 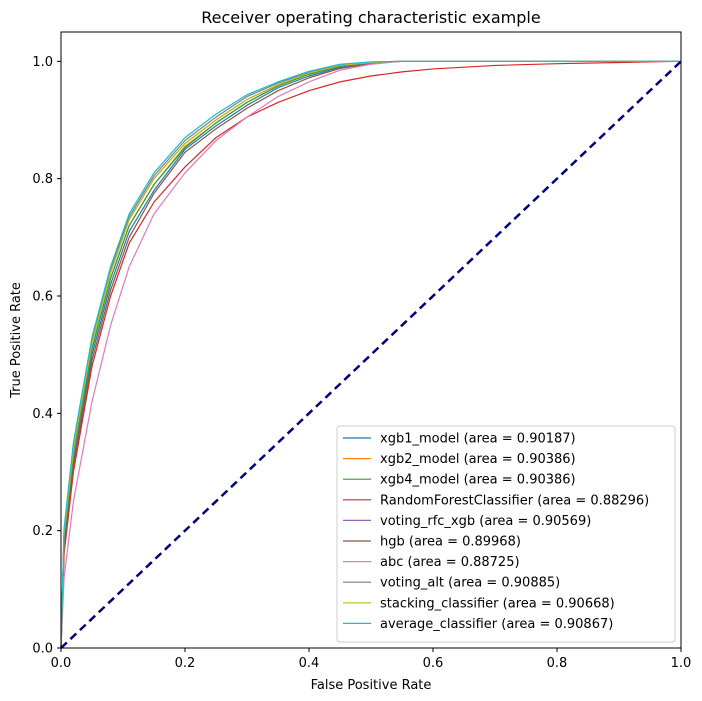 I want to click on legend-entry: xgb4_model (area = 0.90386), so click(x=478, y=480).